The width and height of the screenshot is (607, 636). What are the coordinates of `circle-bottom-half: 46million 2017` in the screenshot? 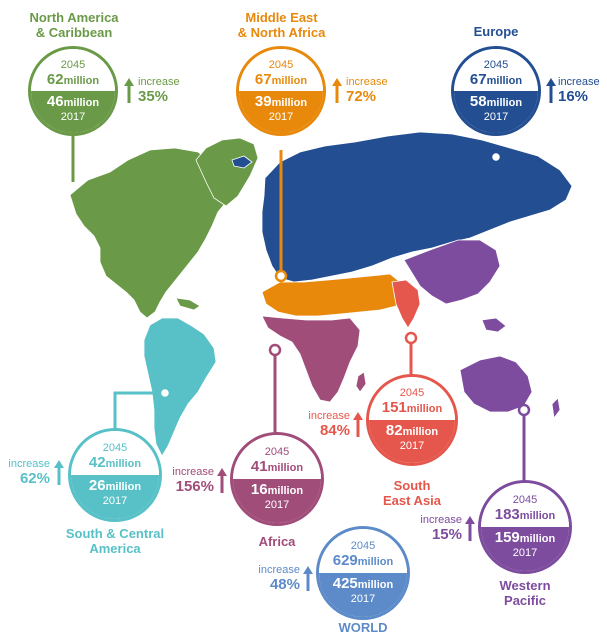 It's located at (73, 112).